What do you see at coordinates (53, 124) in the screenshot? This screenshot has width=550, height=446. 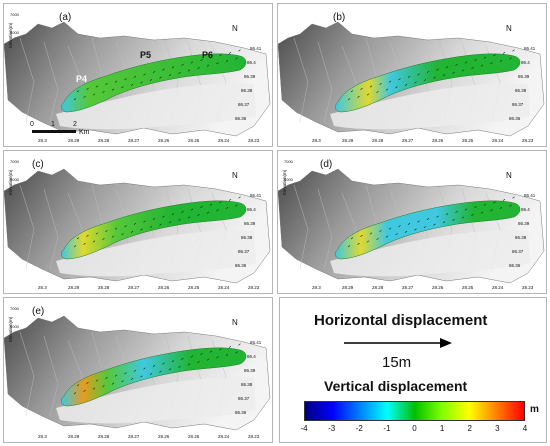 I see `scale-tick: 1` at bounding box center [53, 124].